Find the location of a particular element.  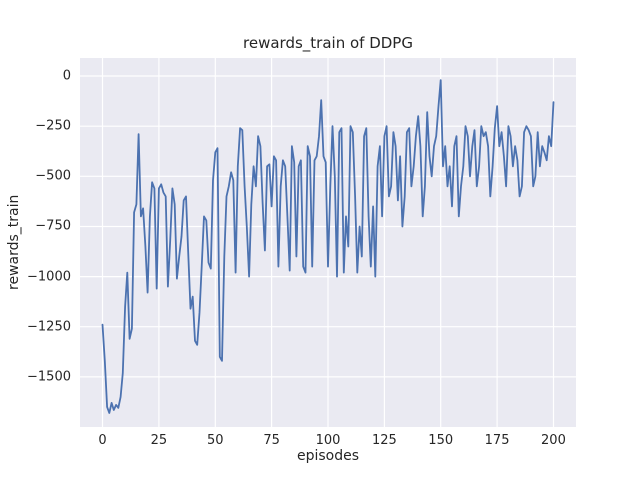

y-tick-label: −250 is located at coordinates (53, 126).